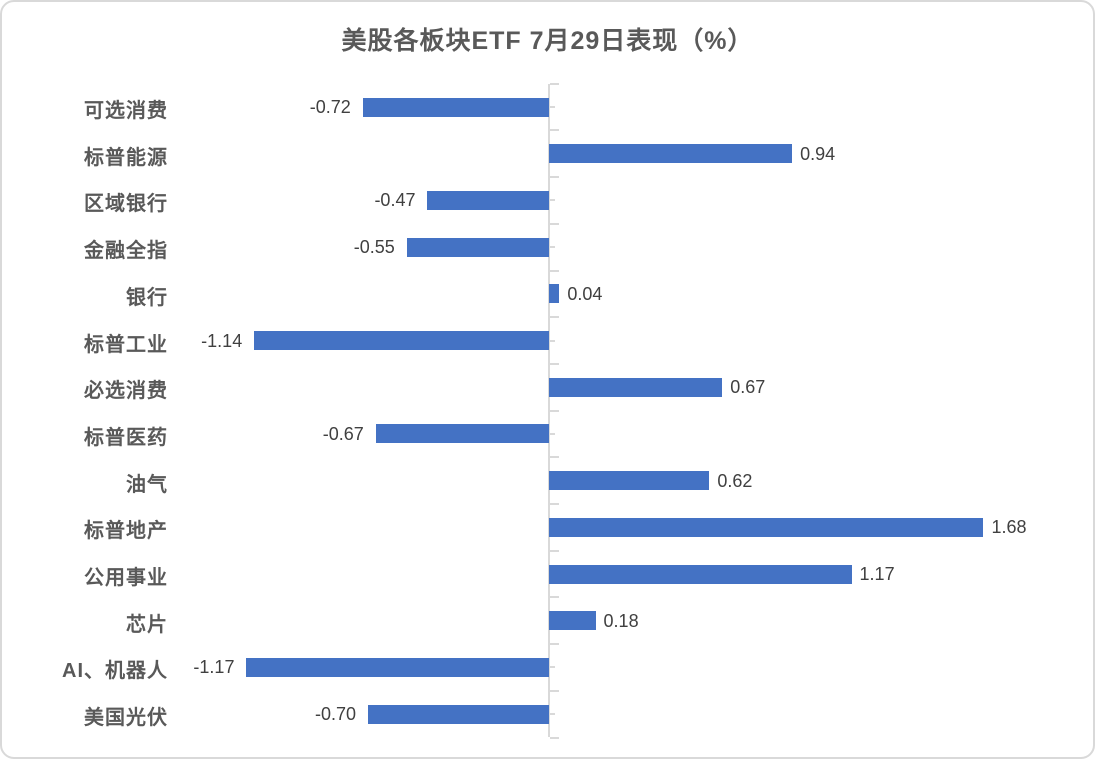 This screenshot has height=759, width=1095. What do you see at coordinates (335, 714) in the screenshot?
I see `value-label: -0.70` at bounding box center [335, 714].